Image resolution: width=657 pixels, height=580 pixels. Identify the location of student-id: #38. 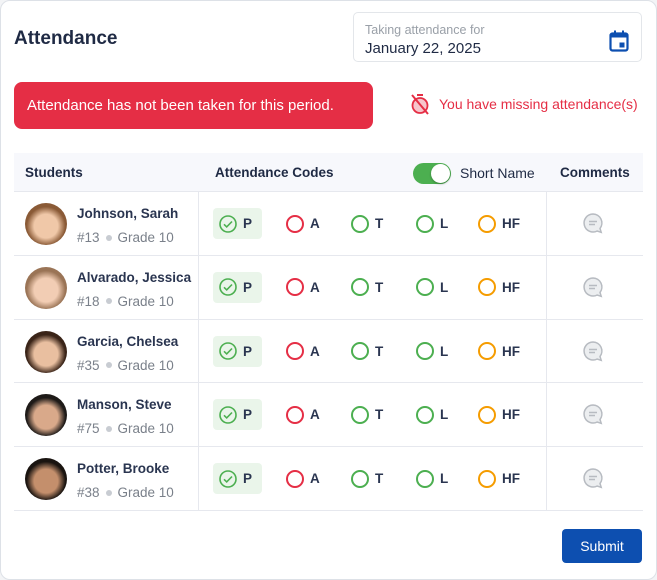
(88, 493).